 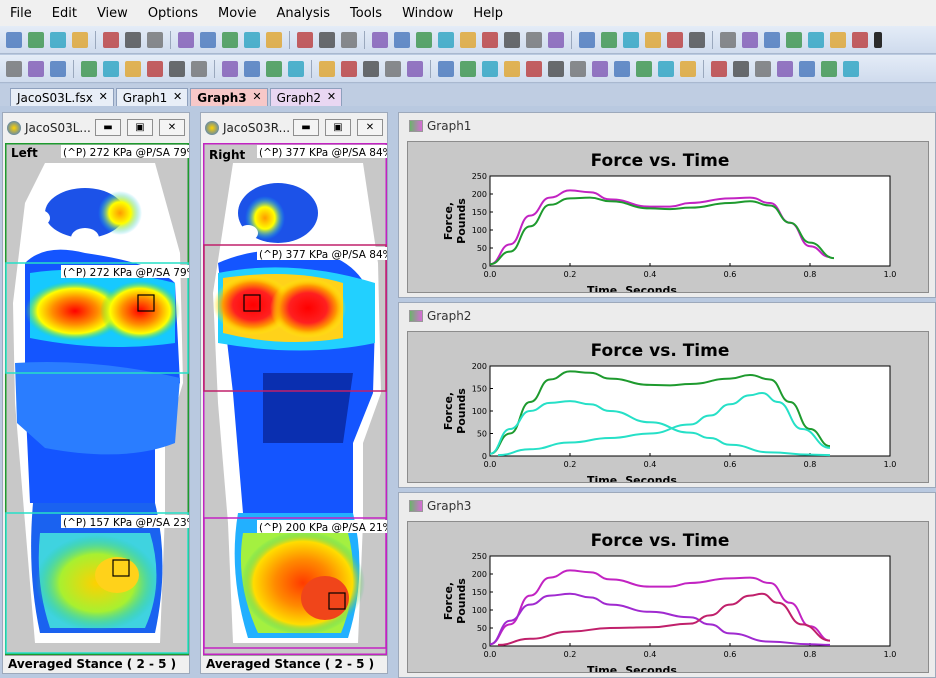 I want to click on window-titlebar: Graph2, so click(x=667, y=316).